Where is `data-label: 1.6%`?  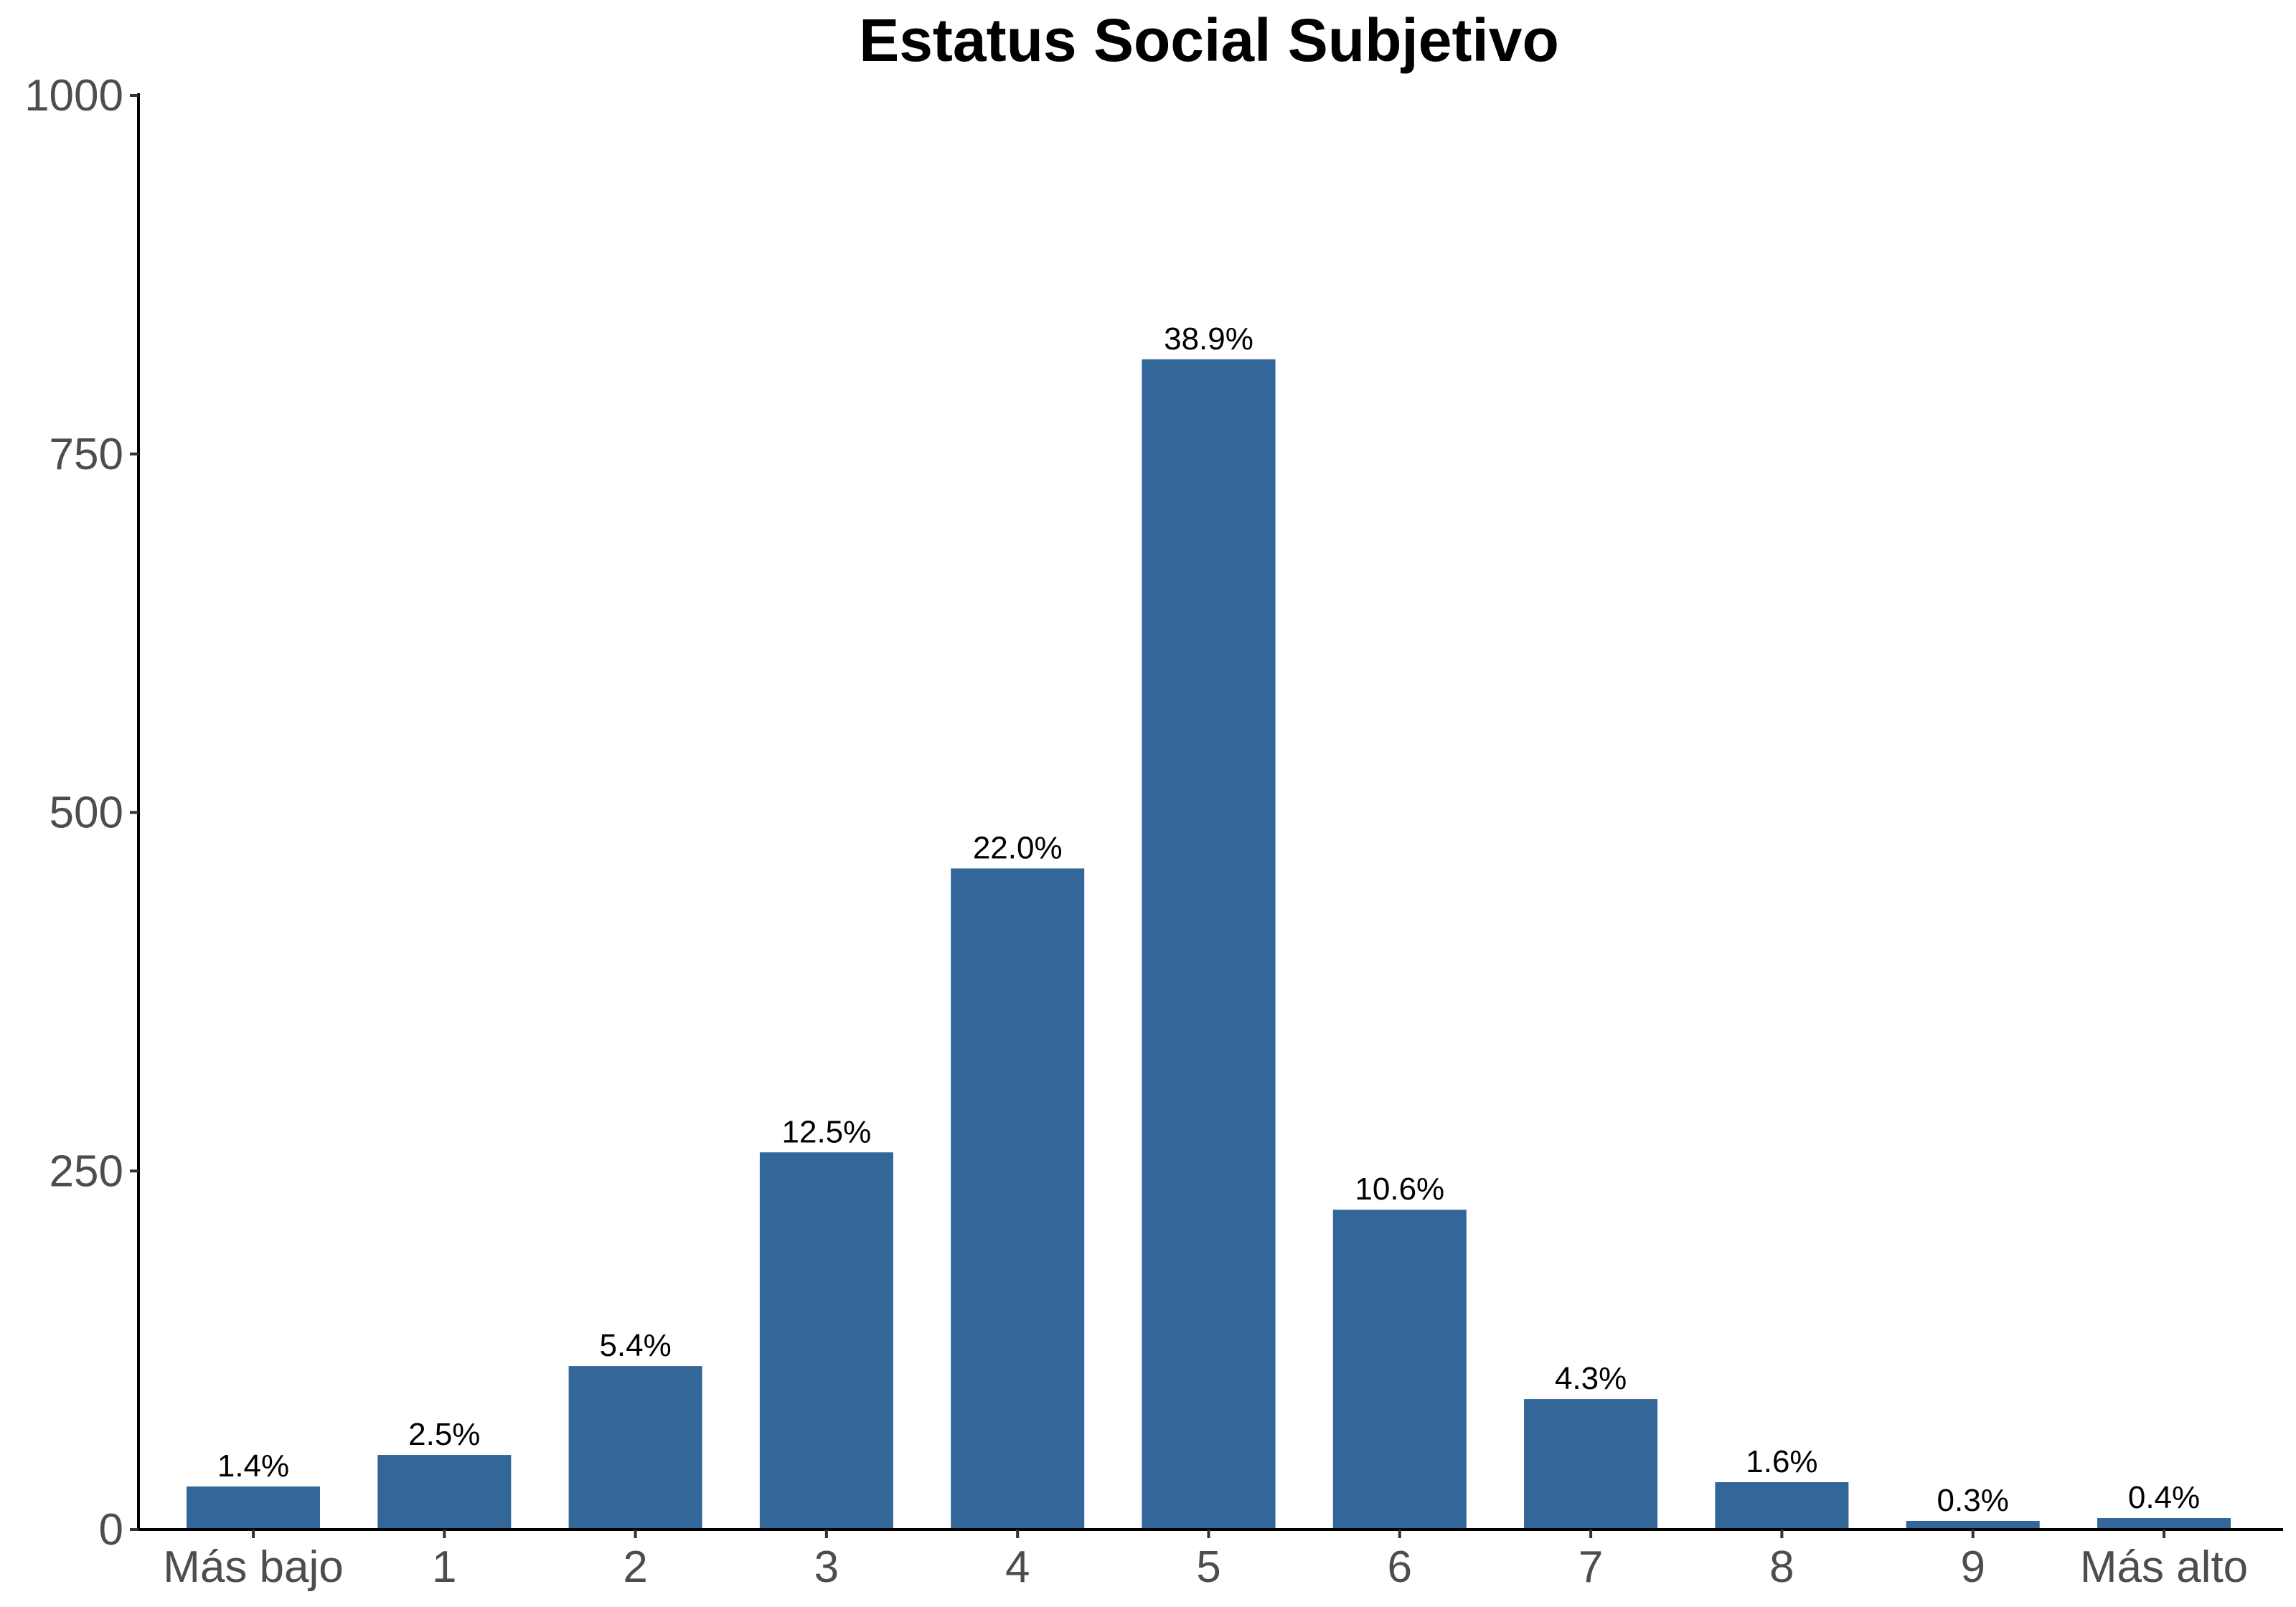
data-label: 1.6% is located at coordinates (1782, 1461).